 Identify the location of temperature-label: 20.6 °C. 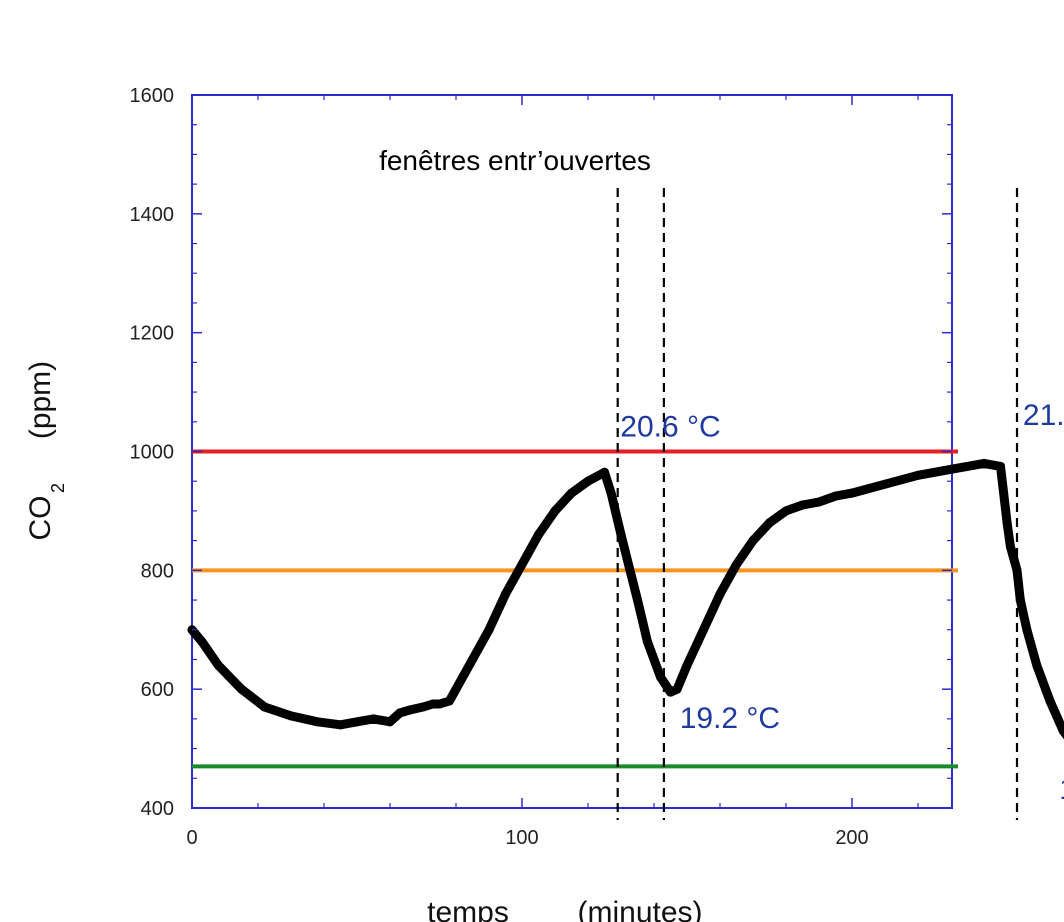
(670, 427).